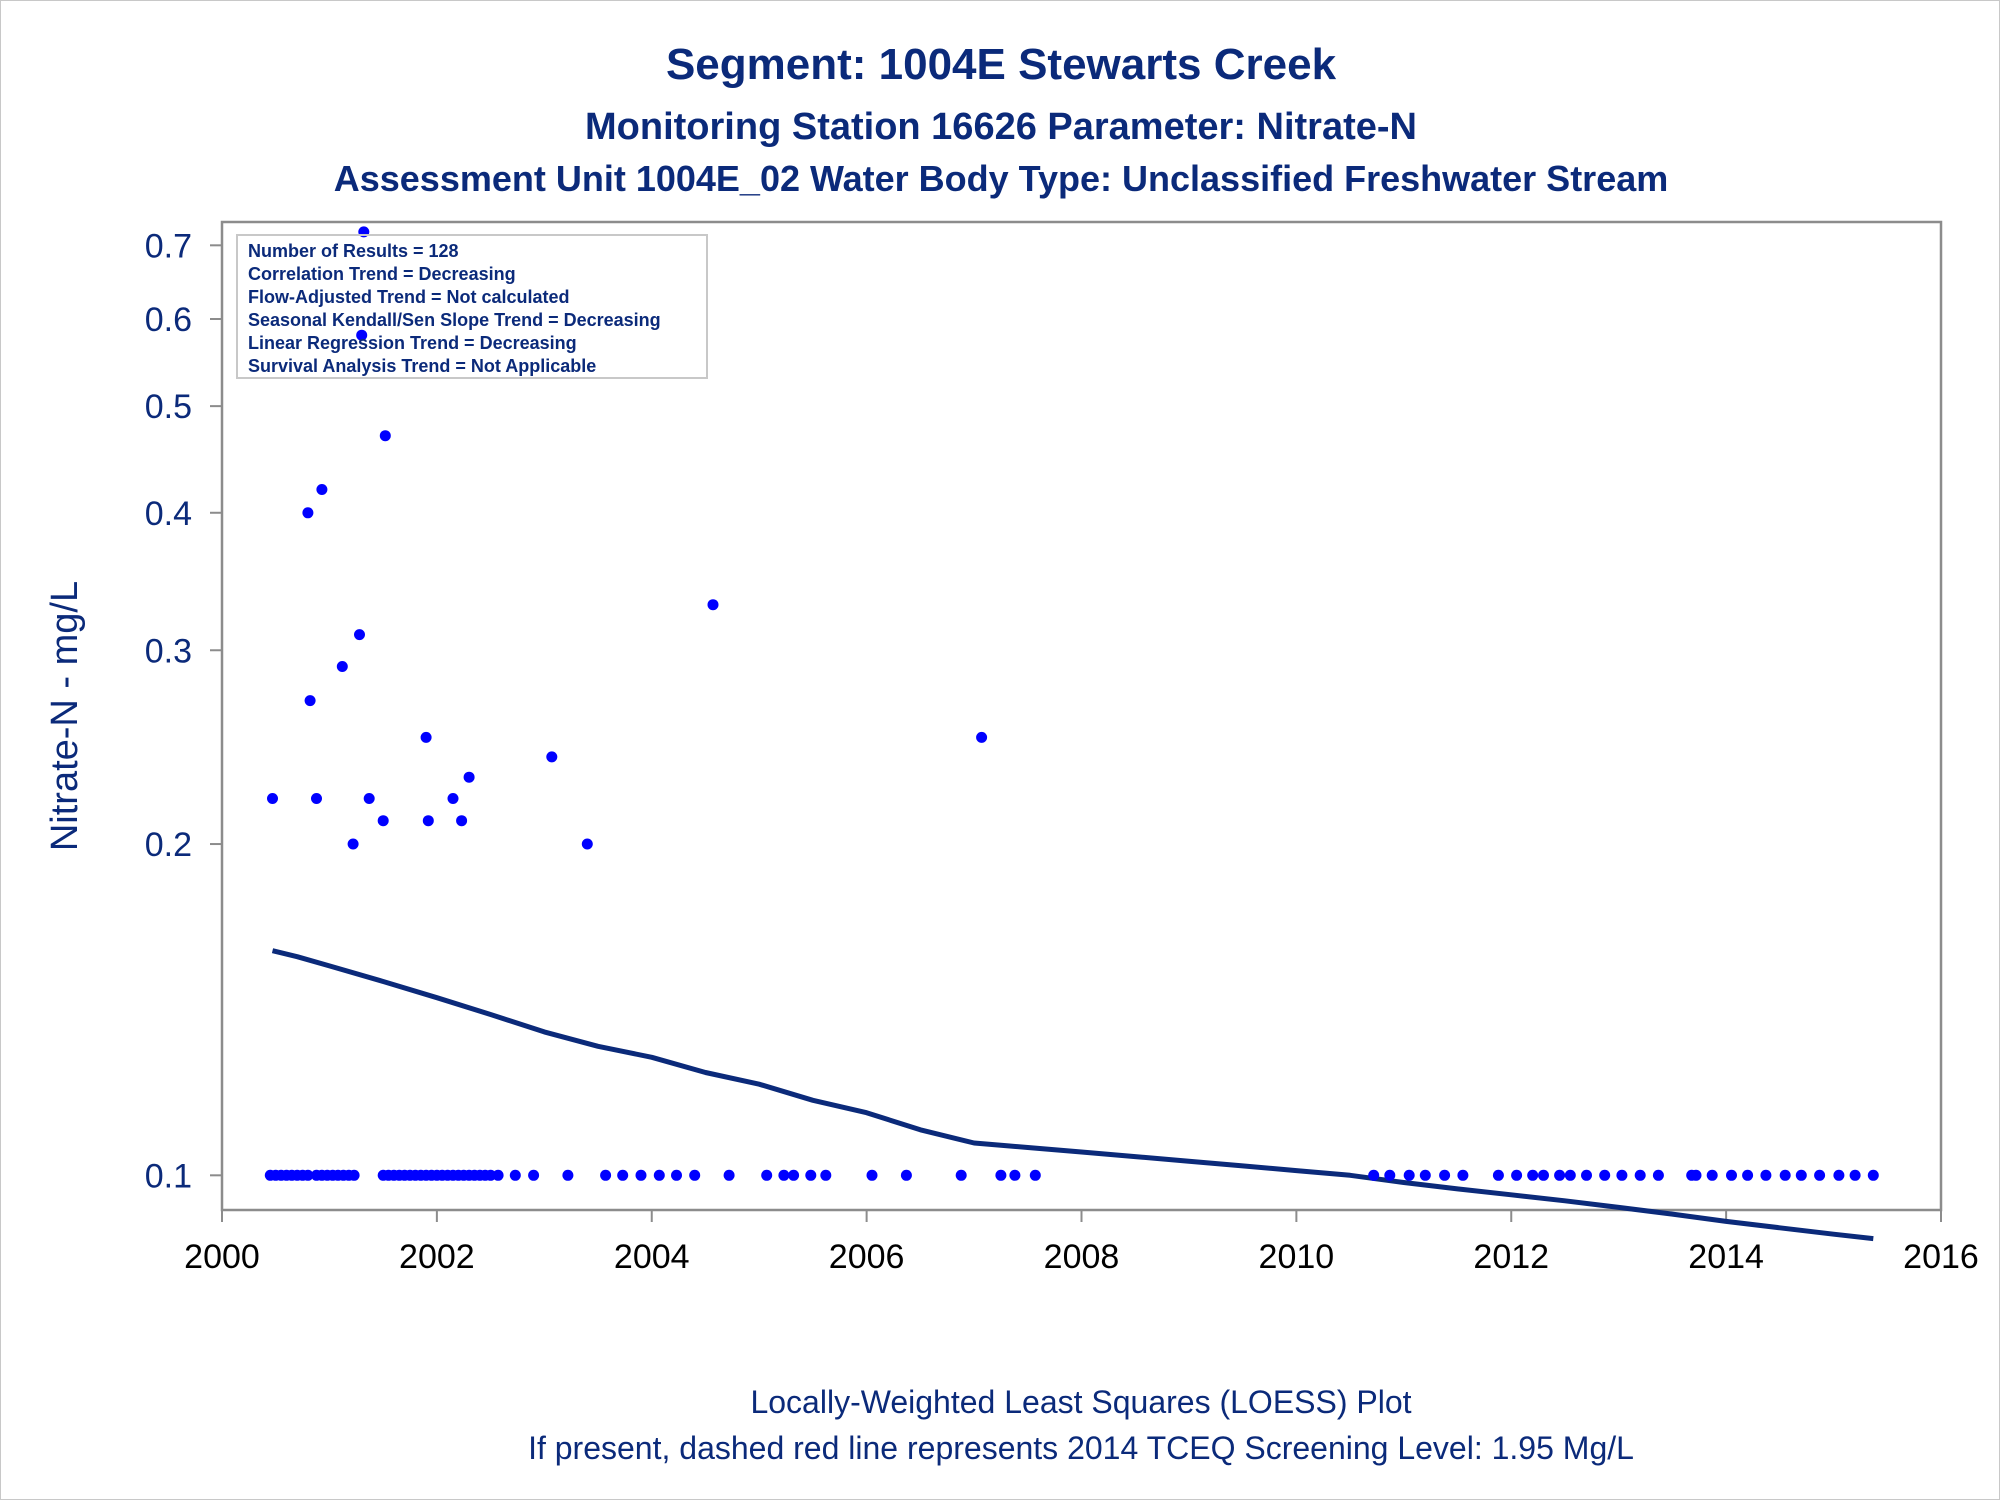  I want to click on y-tick-label: 0.7, so click(168, 246).